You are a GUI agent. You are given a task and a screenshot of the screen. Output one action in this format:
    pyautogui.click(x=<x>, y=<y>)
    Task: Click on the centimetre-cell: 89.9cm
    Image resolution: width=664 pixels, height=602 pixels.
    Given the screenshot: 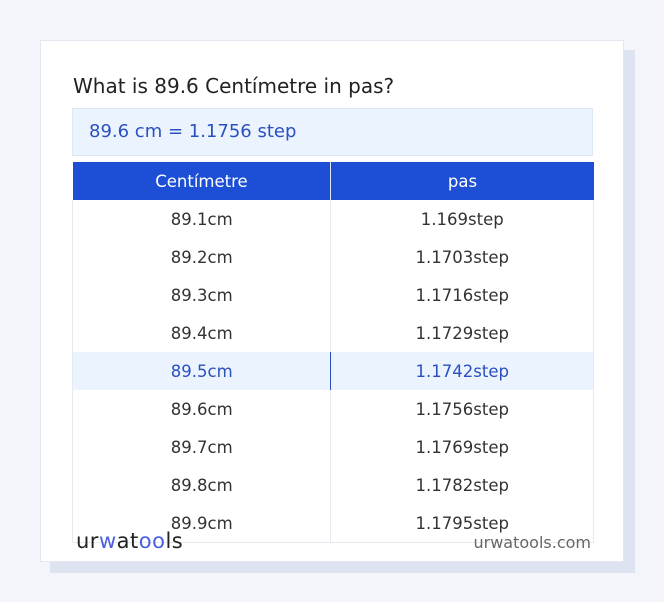 What is the action you would take?
    pyautogui.click(x=201, y=523)
    